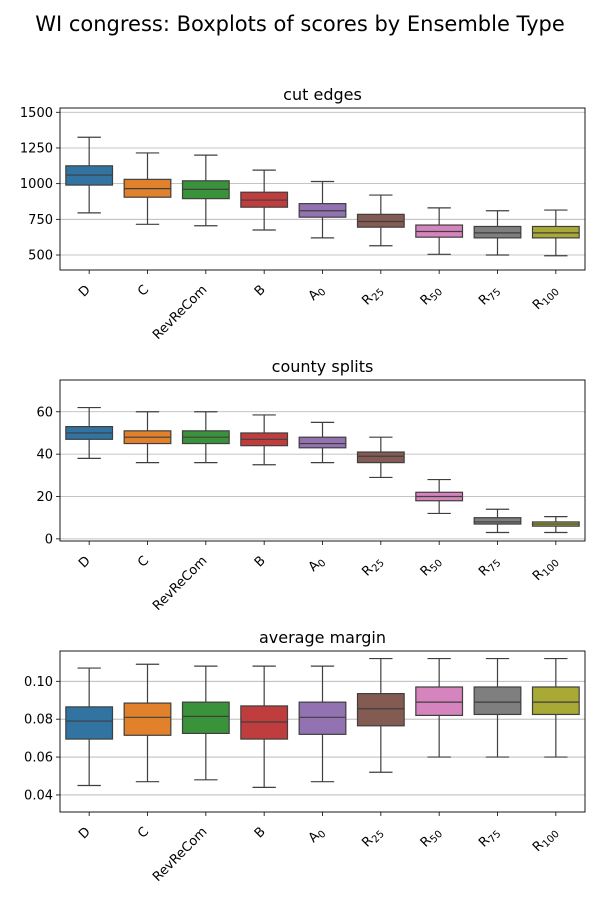 The height and width of the screenshot is (900, 600). What do you see at coordinates (322, 94) in the screenshot?
I see `subplot-title: cut edges` at bounding box center [322, 94].